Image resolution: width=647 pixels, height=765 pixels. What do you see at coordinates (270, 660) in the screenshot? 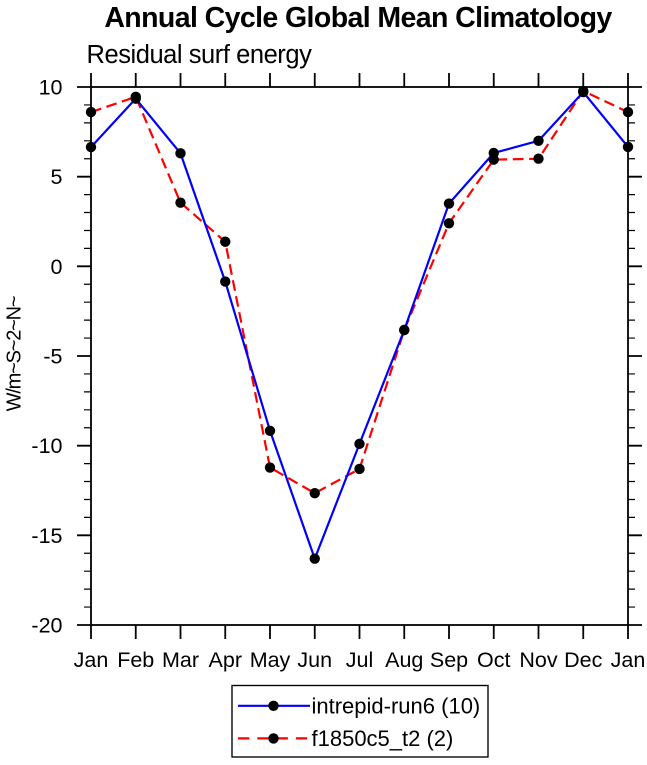
I see `svg-text: May` at bounding box center [270, 660].